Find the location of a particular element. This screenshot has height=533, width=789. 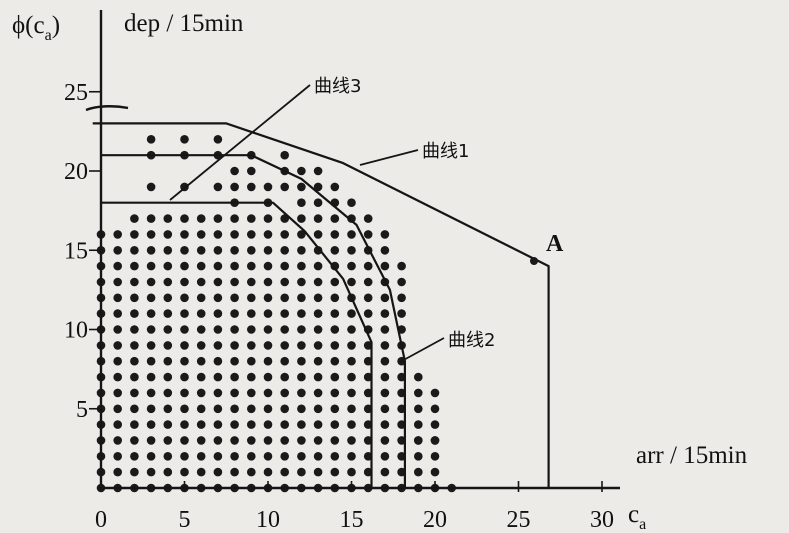

curve3-leader is located at coordinates (240, 142).